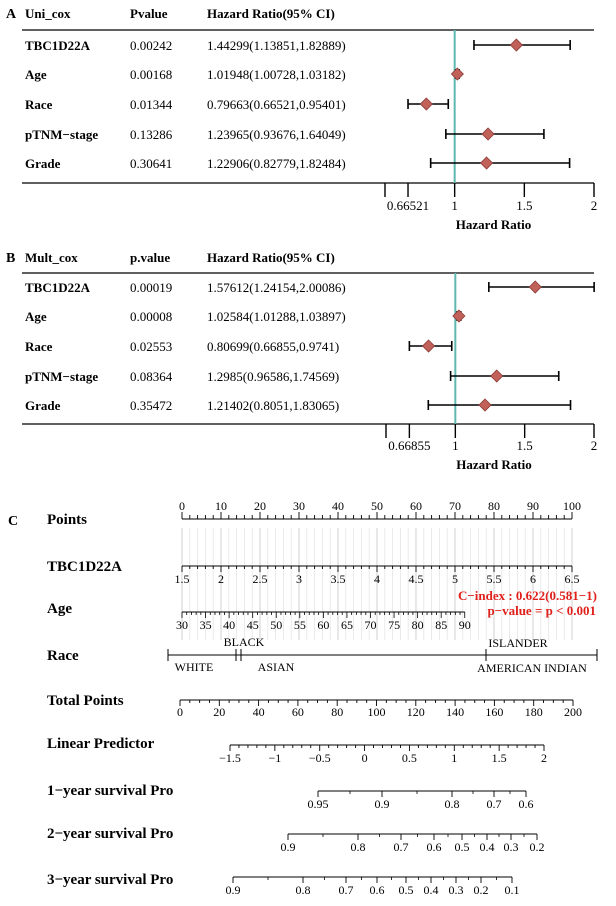  What do you see at coordinates (59, 609) in the screenshot?
I see `age-label: Age` at bounding box center [59, 609].